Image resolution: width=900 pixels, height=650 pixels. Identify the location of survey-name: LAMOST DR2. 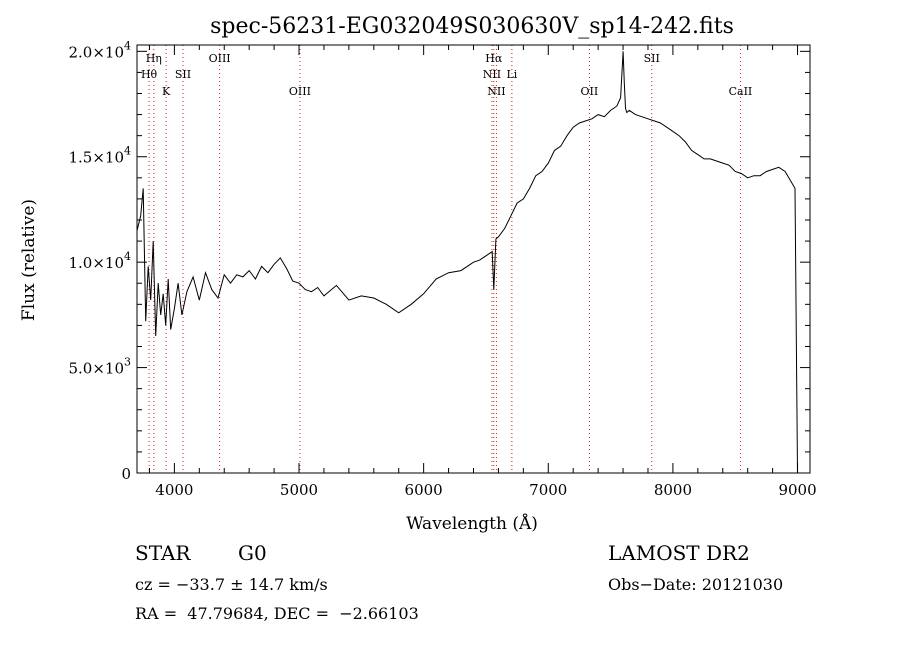
(679, 553).